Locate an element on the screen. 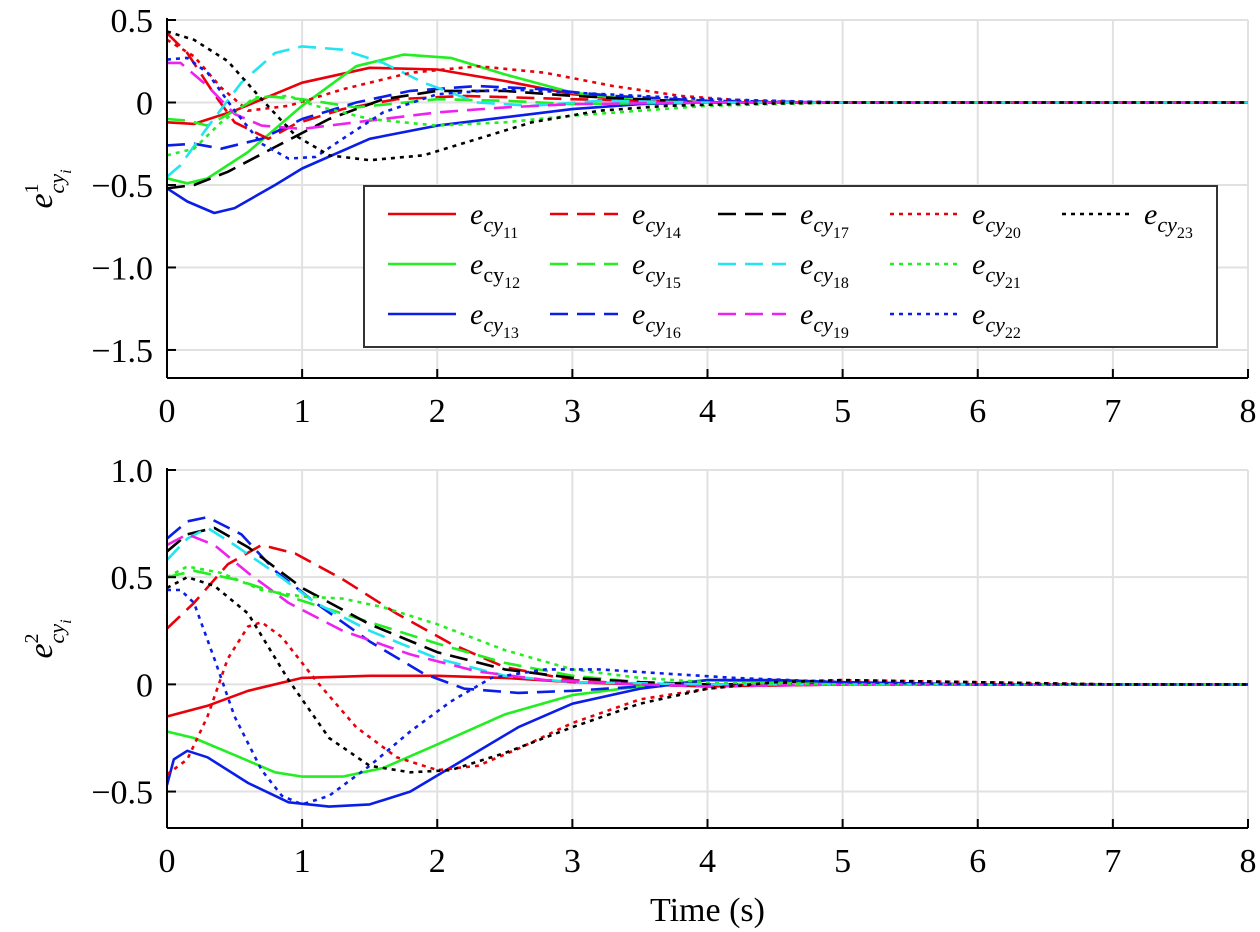 This screenshot has height=932, width=1260. legend-label-18: ecy18 is located at coordinates (824, 270).